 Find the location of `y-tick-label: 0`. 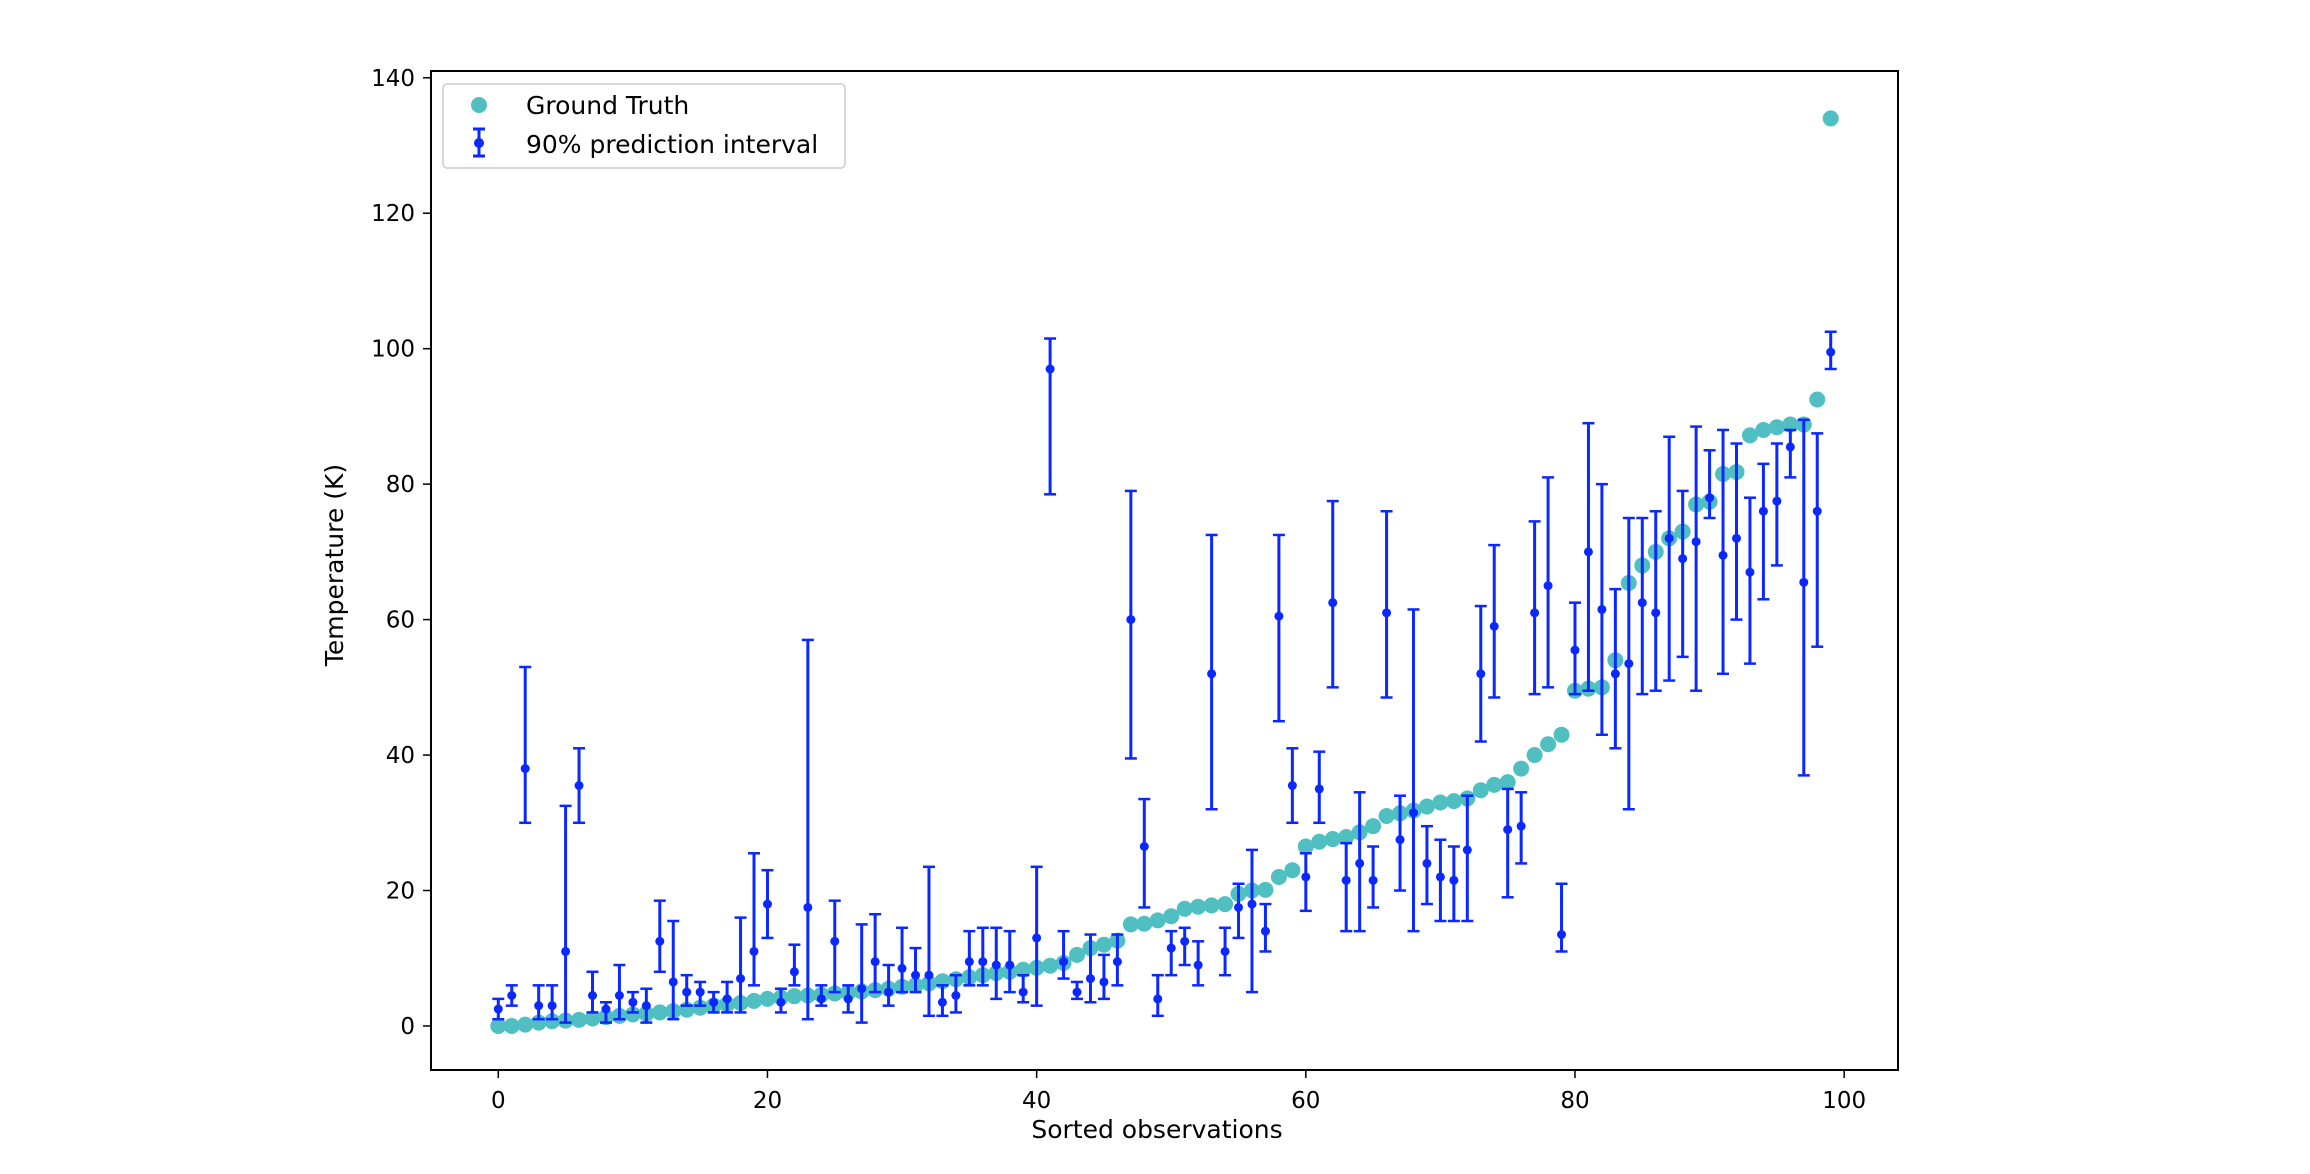

y-tick-label: 0 is located at coordinates (407, 1027).